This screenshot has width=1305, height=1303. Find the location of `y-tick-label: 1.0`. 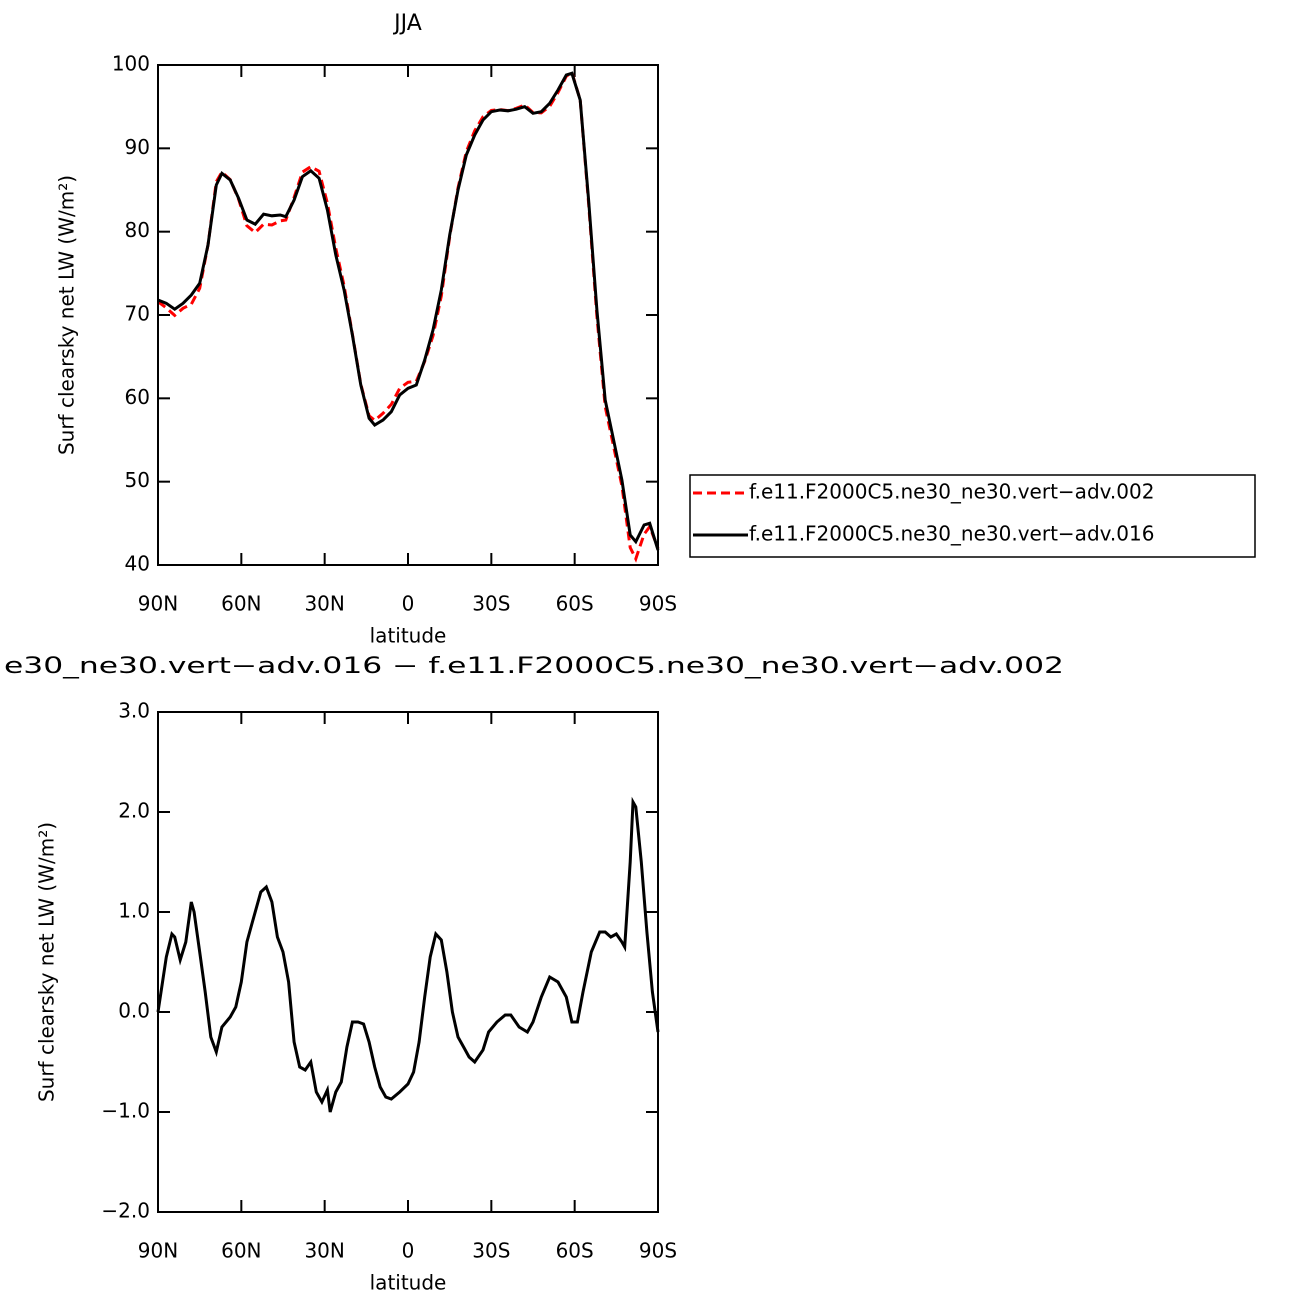

y-tick-label: 1.0 is located at coordinates (134, 911).